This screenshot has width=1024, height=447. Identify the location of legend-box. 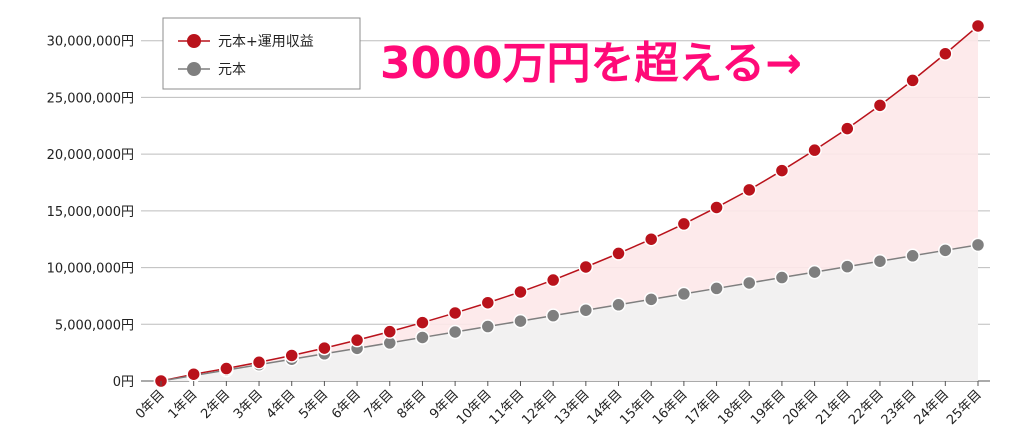
(261, 53).